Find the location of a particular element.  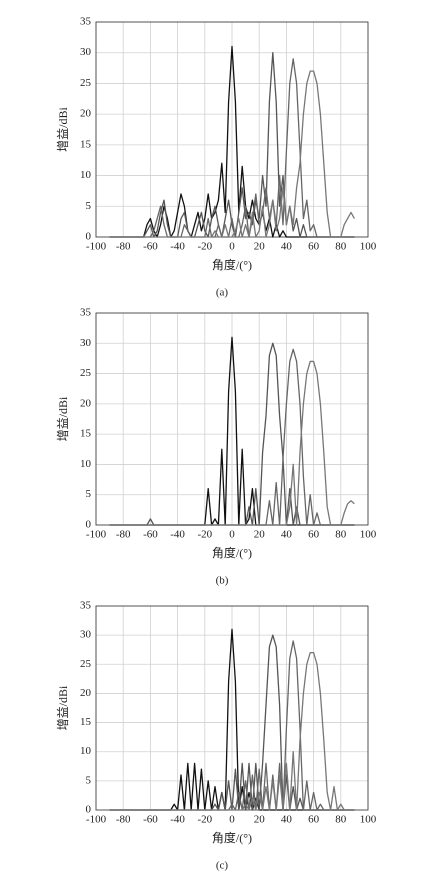

caption: (a) is located at coordinates (222, 293).